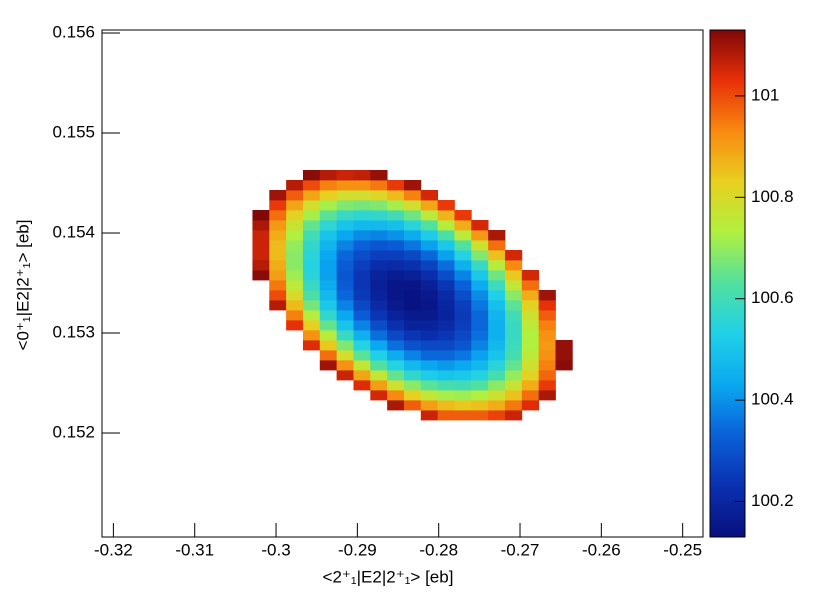 The width and height of the screenshot is (830, 603). I want to click on color-bar, so click(727, 283).